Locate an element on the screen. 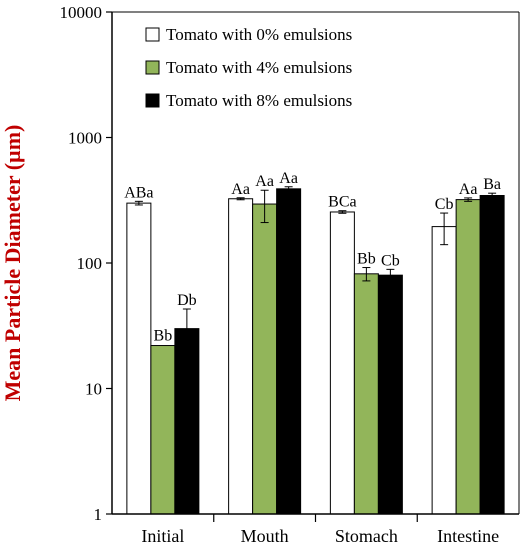 This screenshot has width=526, height=550. x-tick-label: Mouth is located at coordinates (265, 536).